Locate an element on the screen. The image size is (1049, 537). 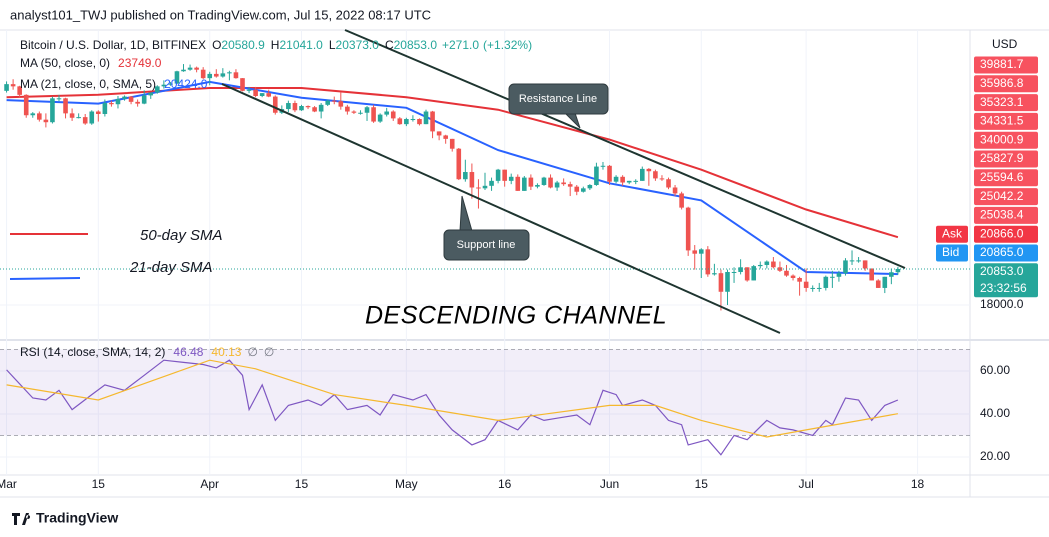
price-tag-label: 25827.9 is located at coordinates (1002, 158).